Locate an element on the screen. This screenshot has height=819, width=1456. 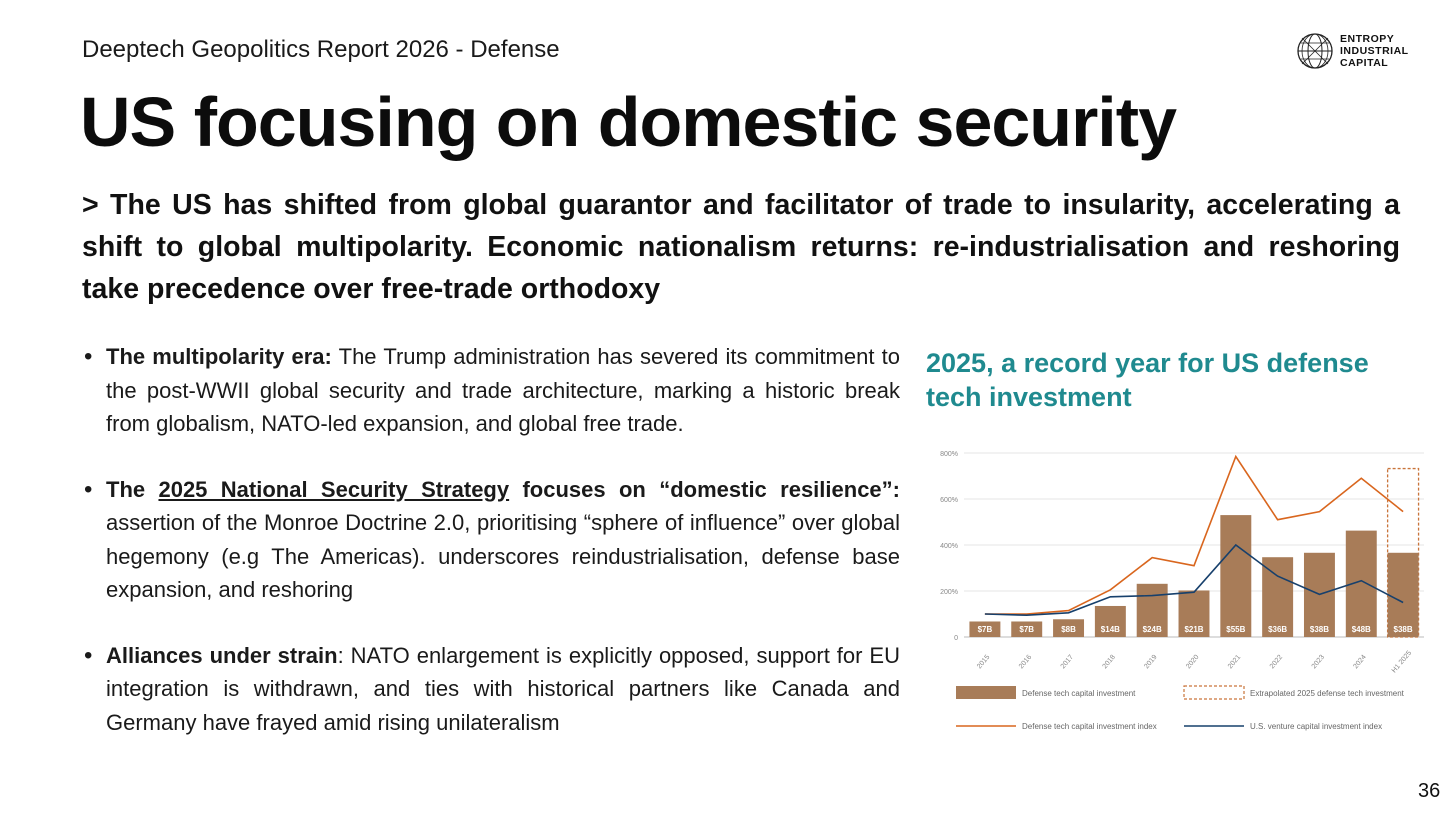
x-tick-label: 2015 is located at coordinates (983, 662).